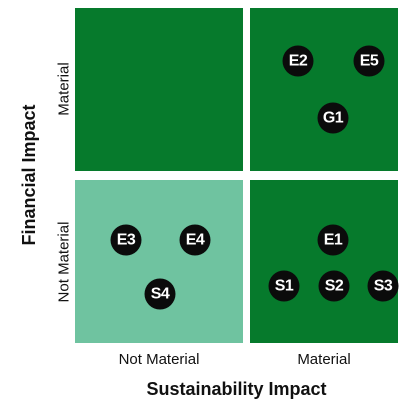 The height and width of the screenshot is (408, 401). Describe the element at coordinates (63, 262) in the screenshot. I see `y-axis-tick-not-material: Not Material` at that location.